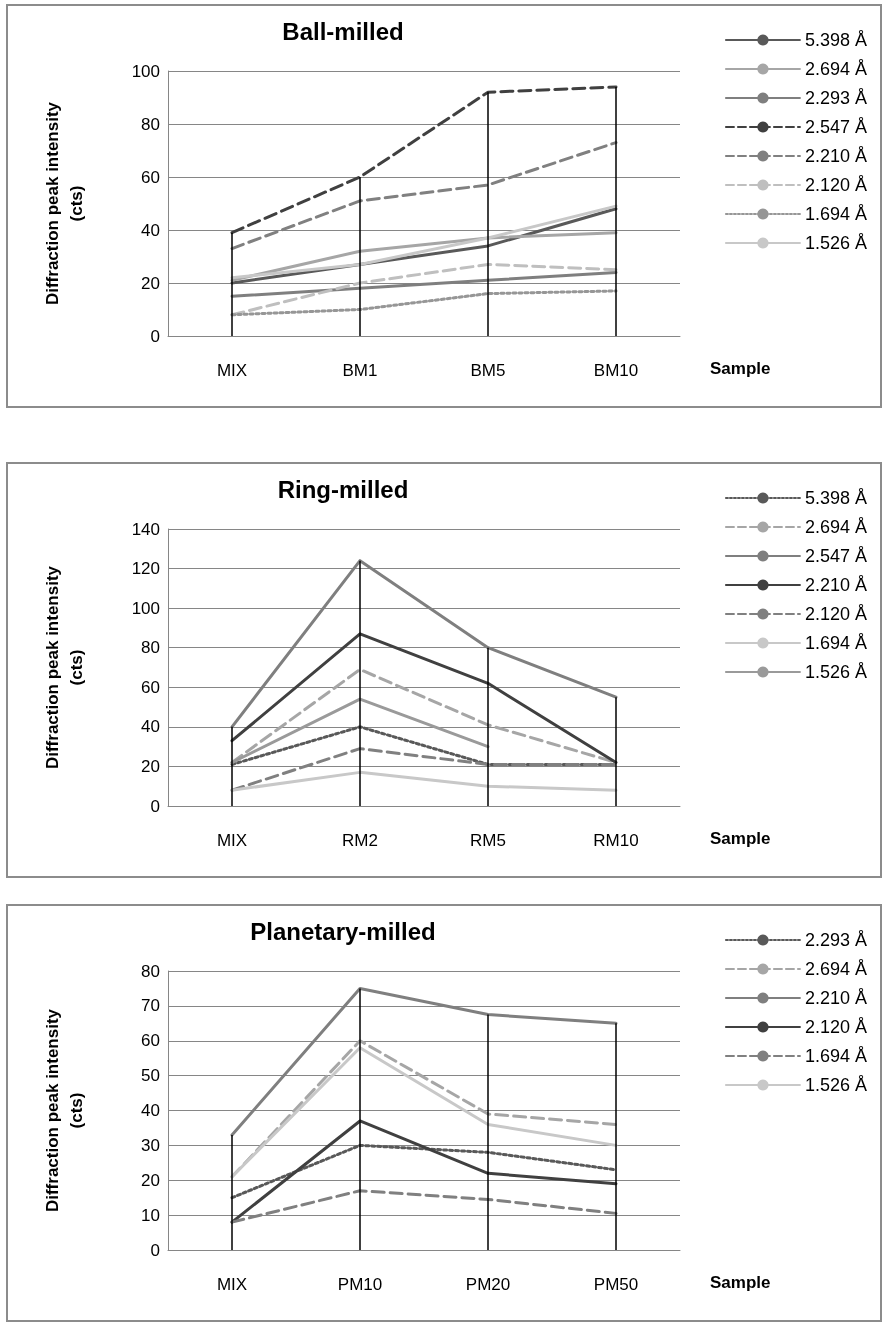  I want to click on x-tick-label: BM1, so click(360, 370).